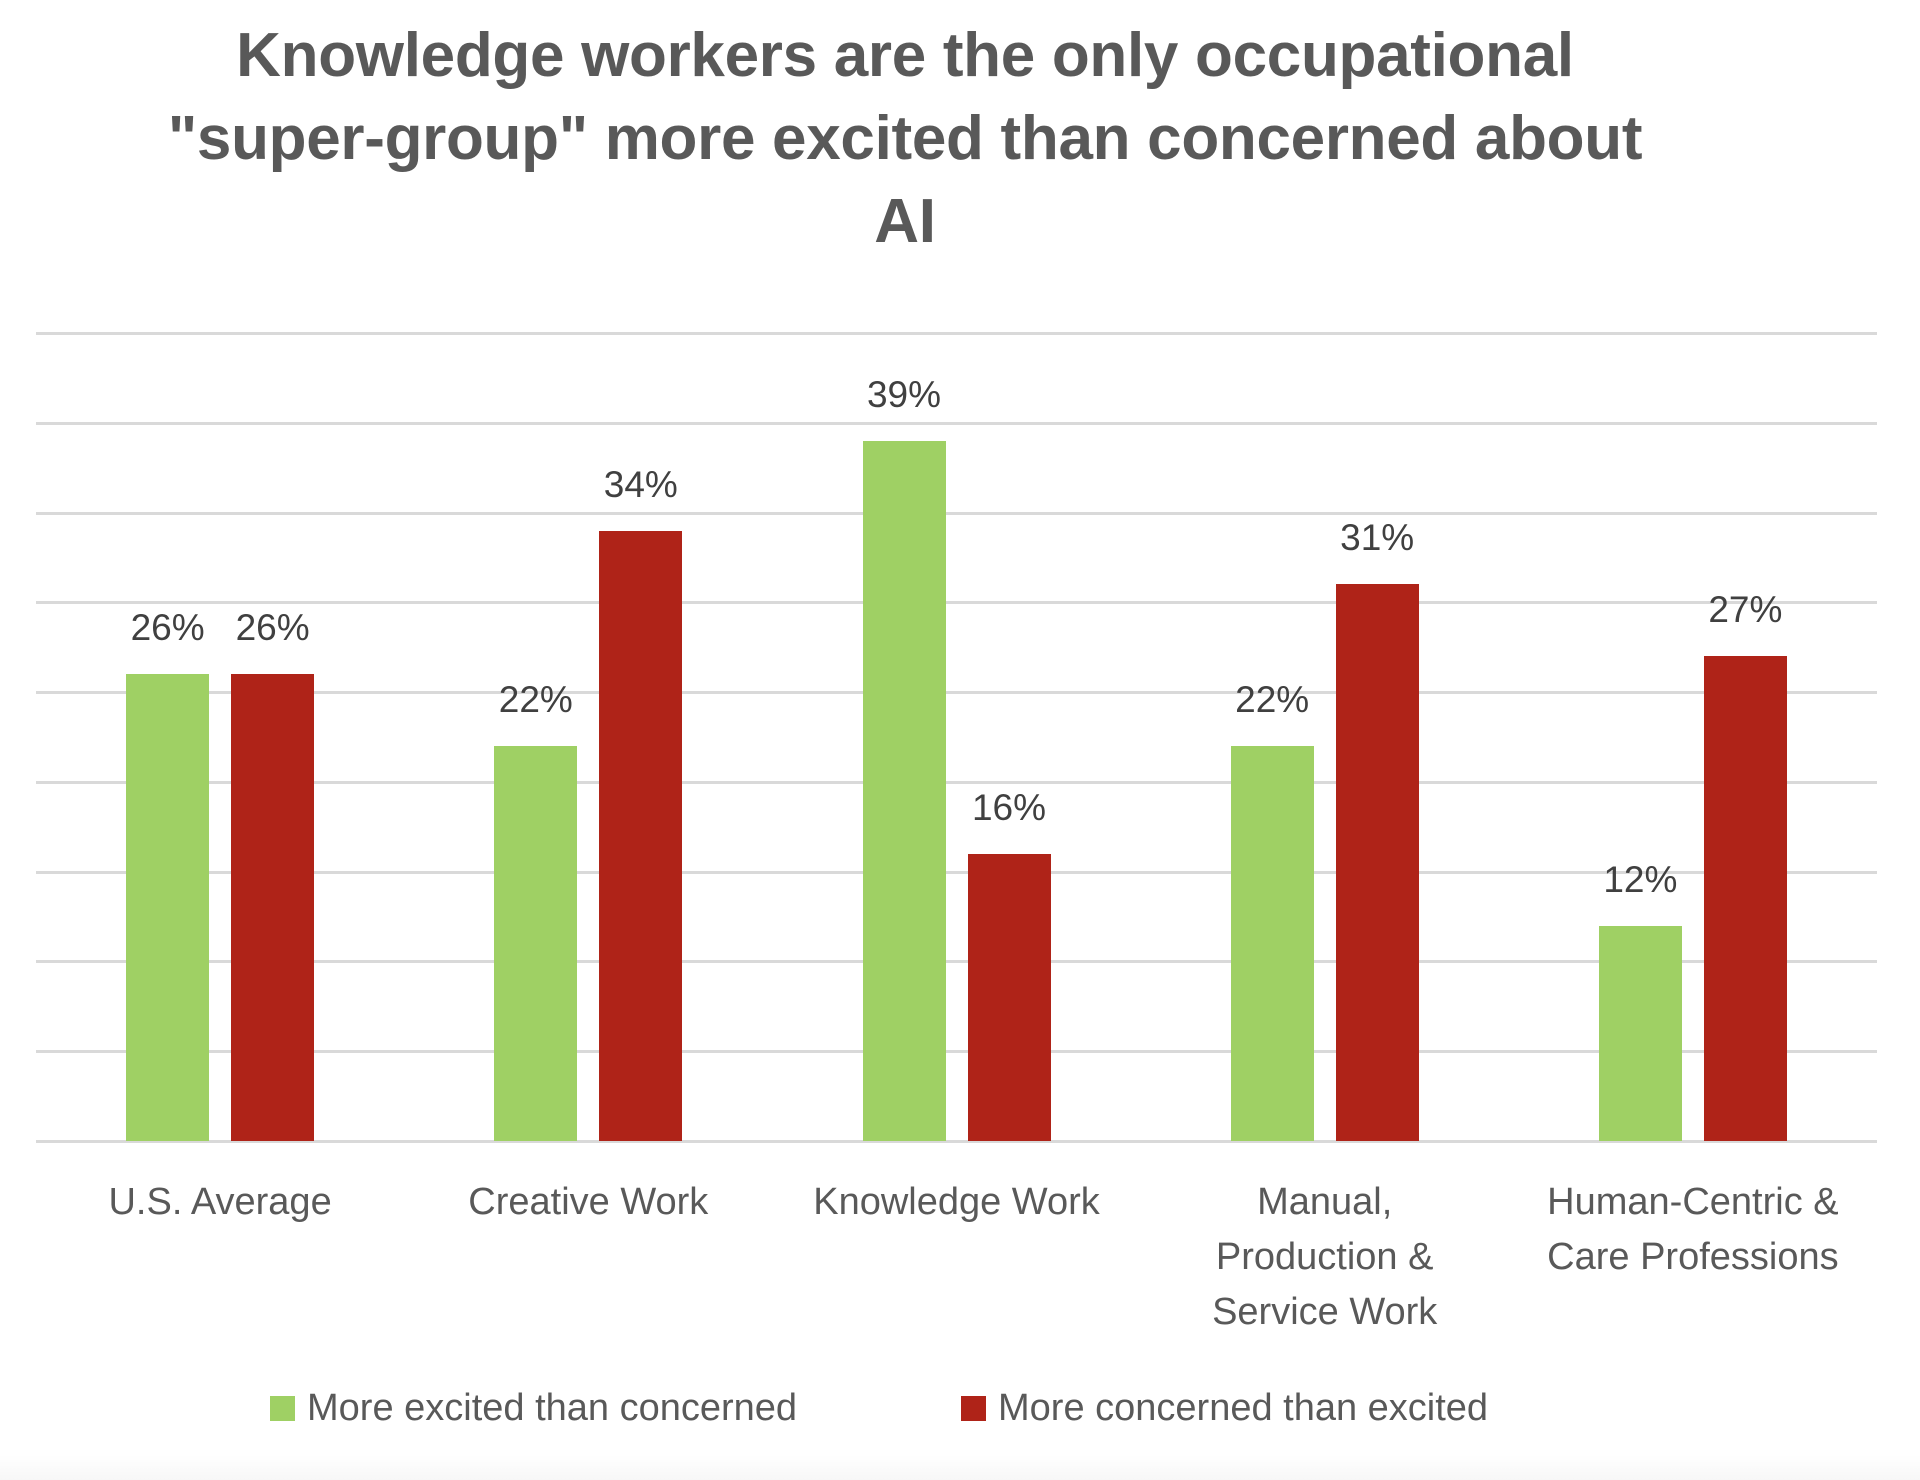 The width and height of the screenshot is (1920, 1480). What do you see at coordinates (960, 1467) in the screenshot?
I see `bottom-strip` at bounding box center [960, 1467].